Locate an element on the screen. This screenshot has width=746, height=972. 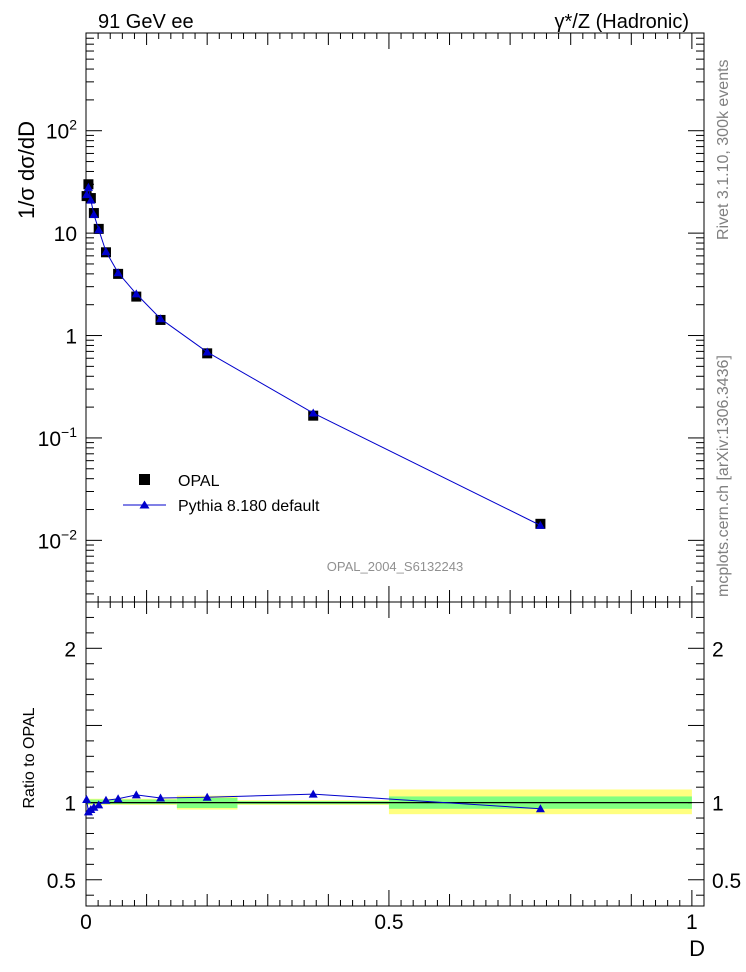
rivet-label: Rivet 3.1.10, 300k events is located at coordinates (723, 149).